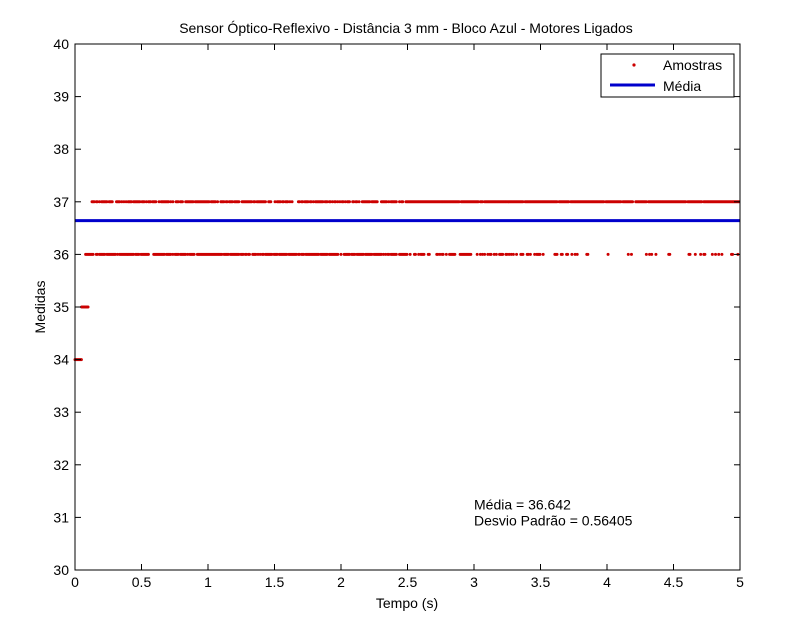 This screenshot has width=787, height=629. I want to click on legend-box, so click(667, 75).